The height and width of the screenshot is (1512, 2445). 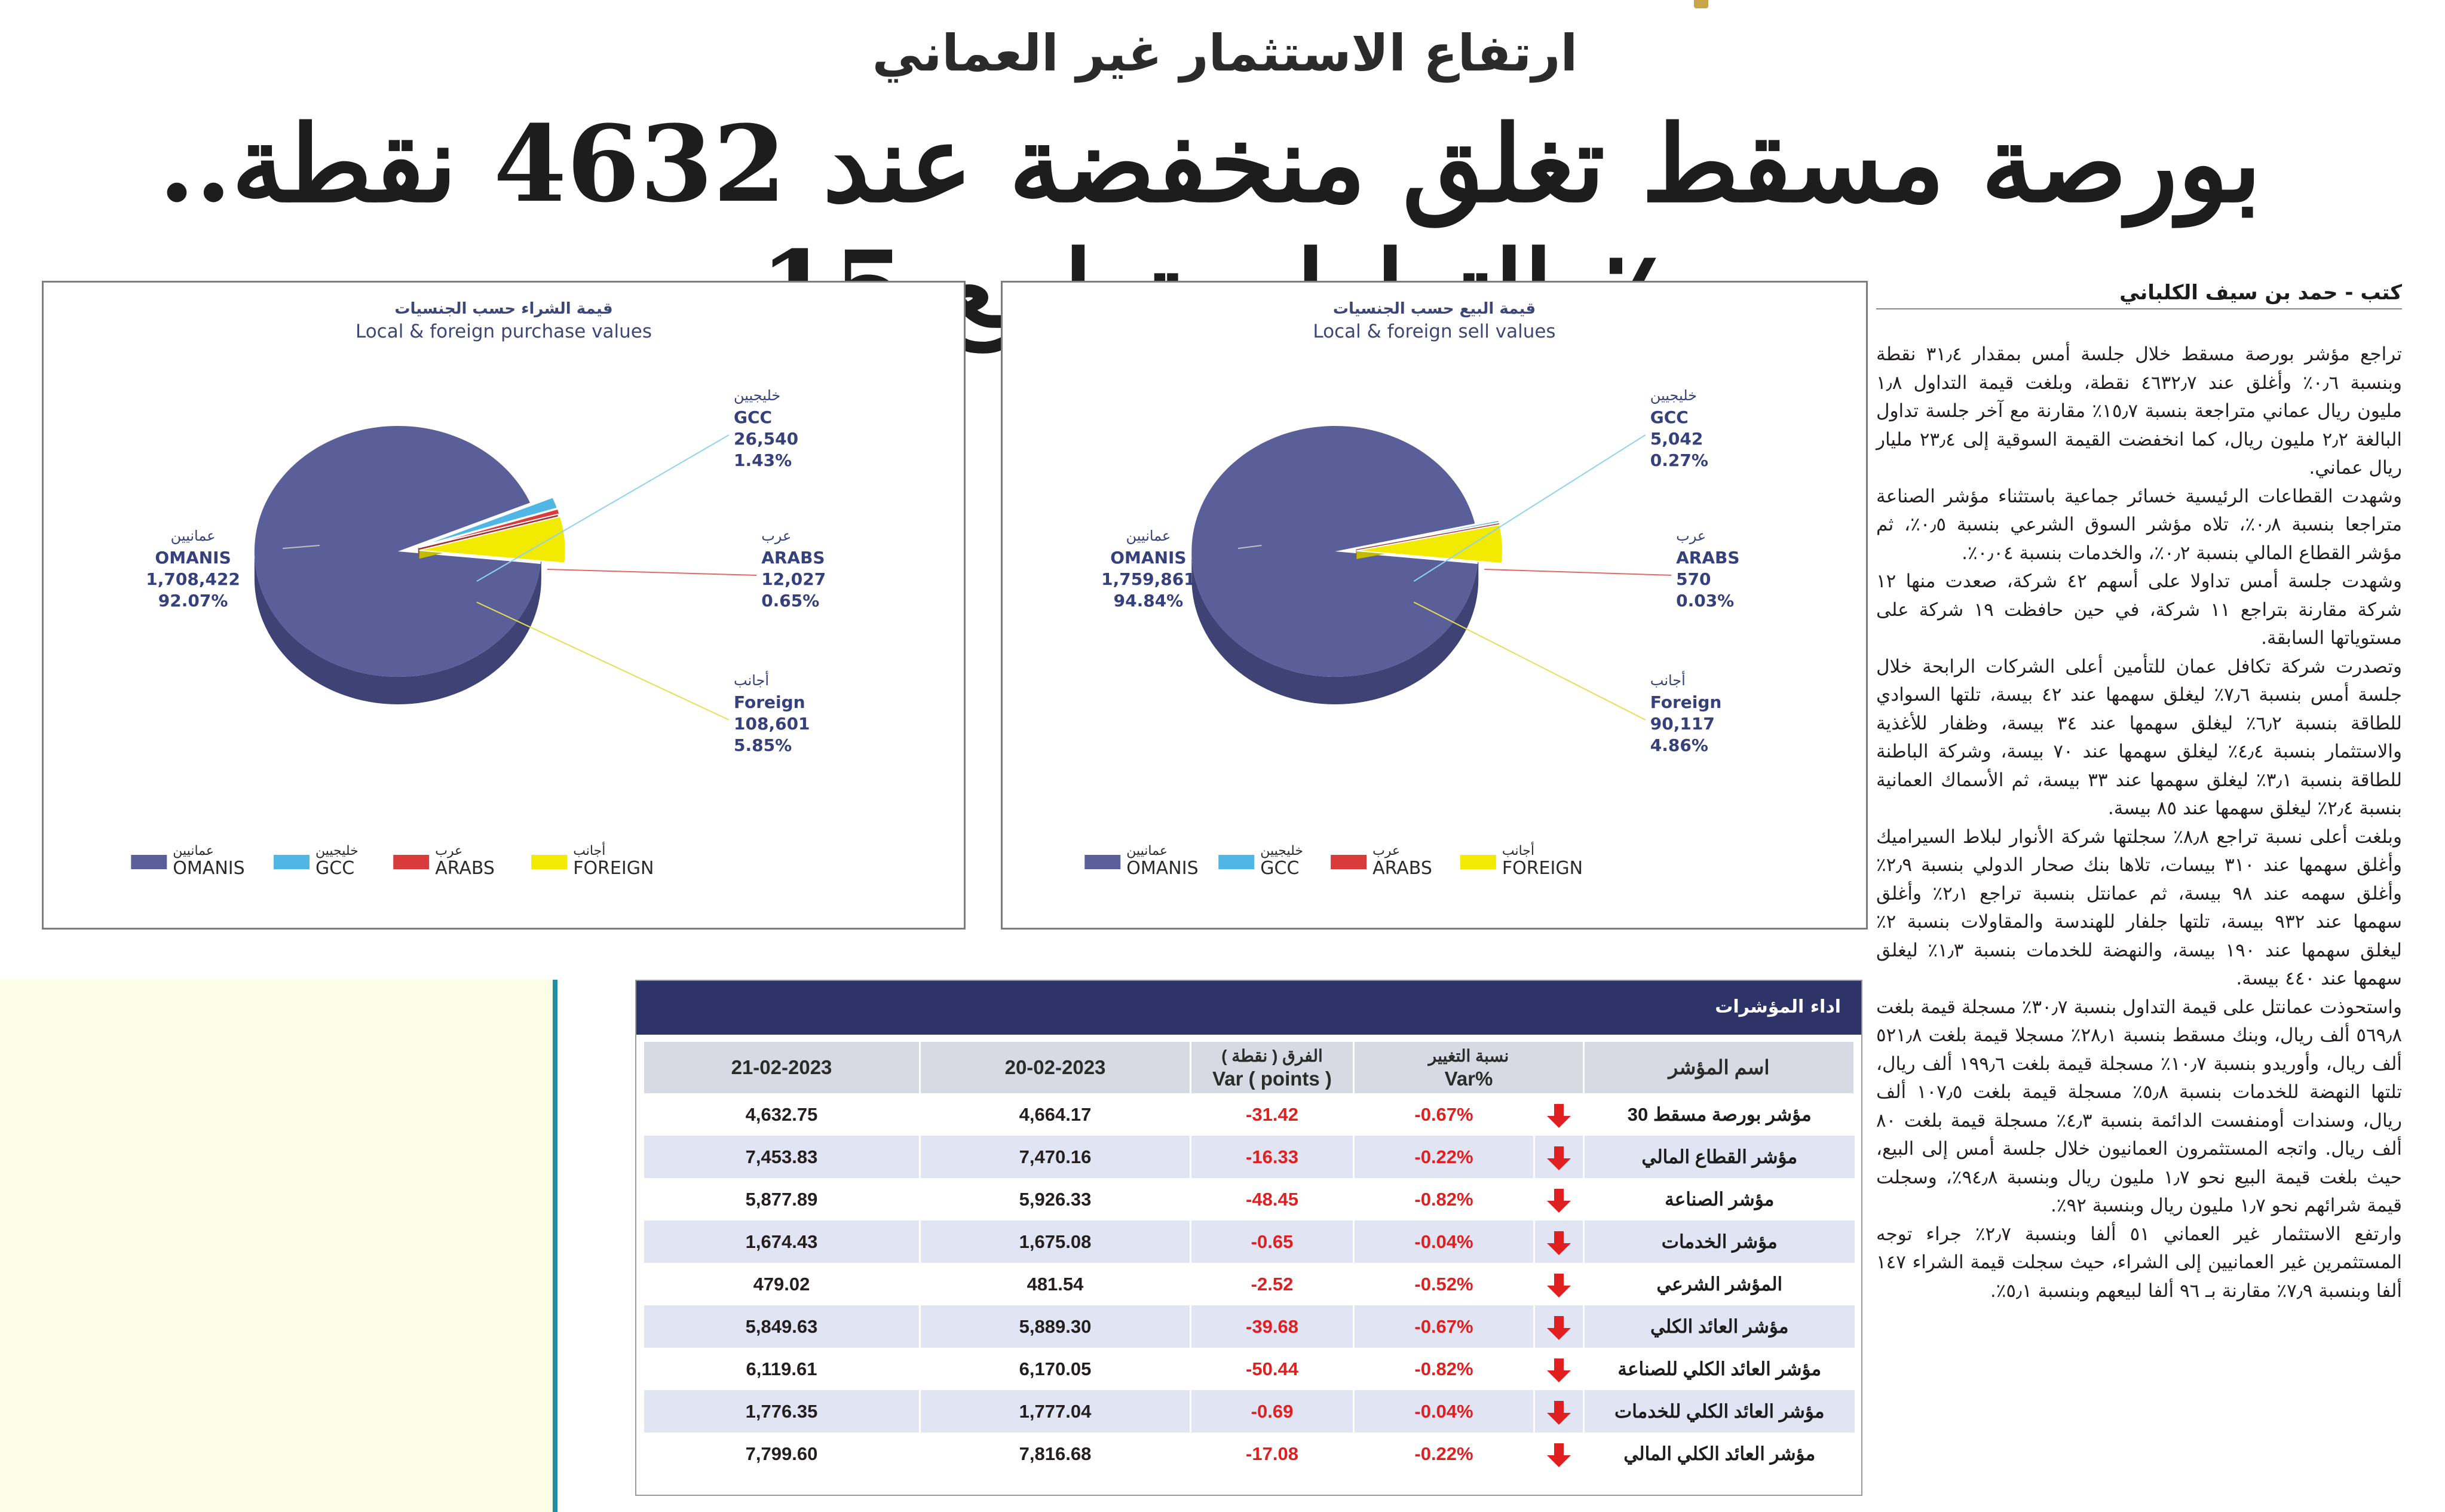 What do you see at coordinates (782, 1067) in the screenshot?
I see `col-curr-date: 21-02-2023` at bounding box center [782, 1067].